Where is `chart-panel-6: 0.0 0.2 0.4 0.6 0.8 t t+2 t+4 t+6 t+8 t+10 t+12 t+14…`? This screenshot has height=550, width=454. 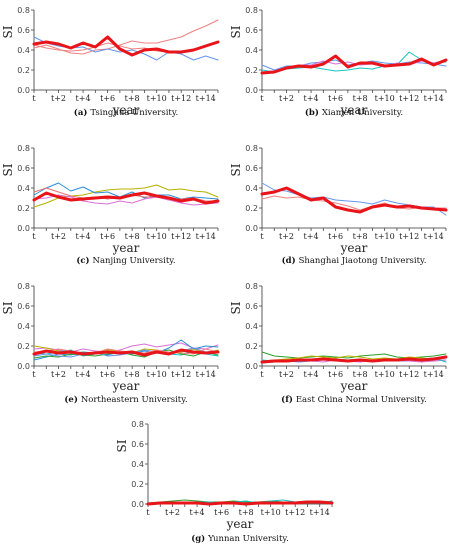
chart-panel-6: 0.0 0.2 0.4 0.6 0.8 t t+2 t+4 t+6 t+8 t+10 t+12 t+14… is located at coordinates (338, 343).